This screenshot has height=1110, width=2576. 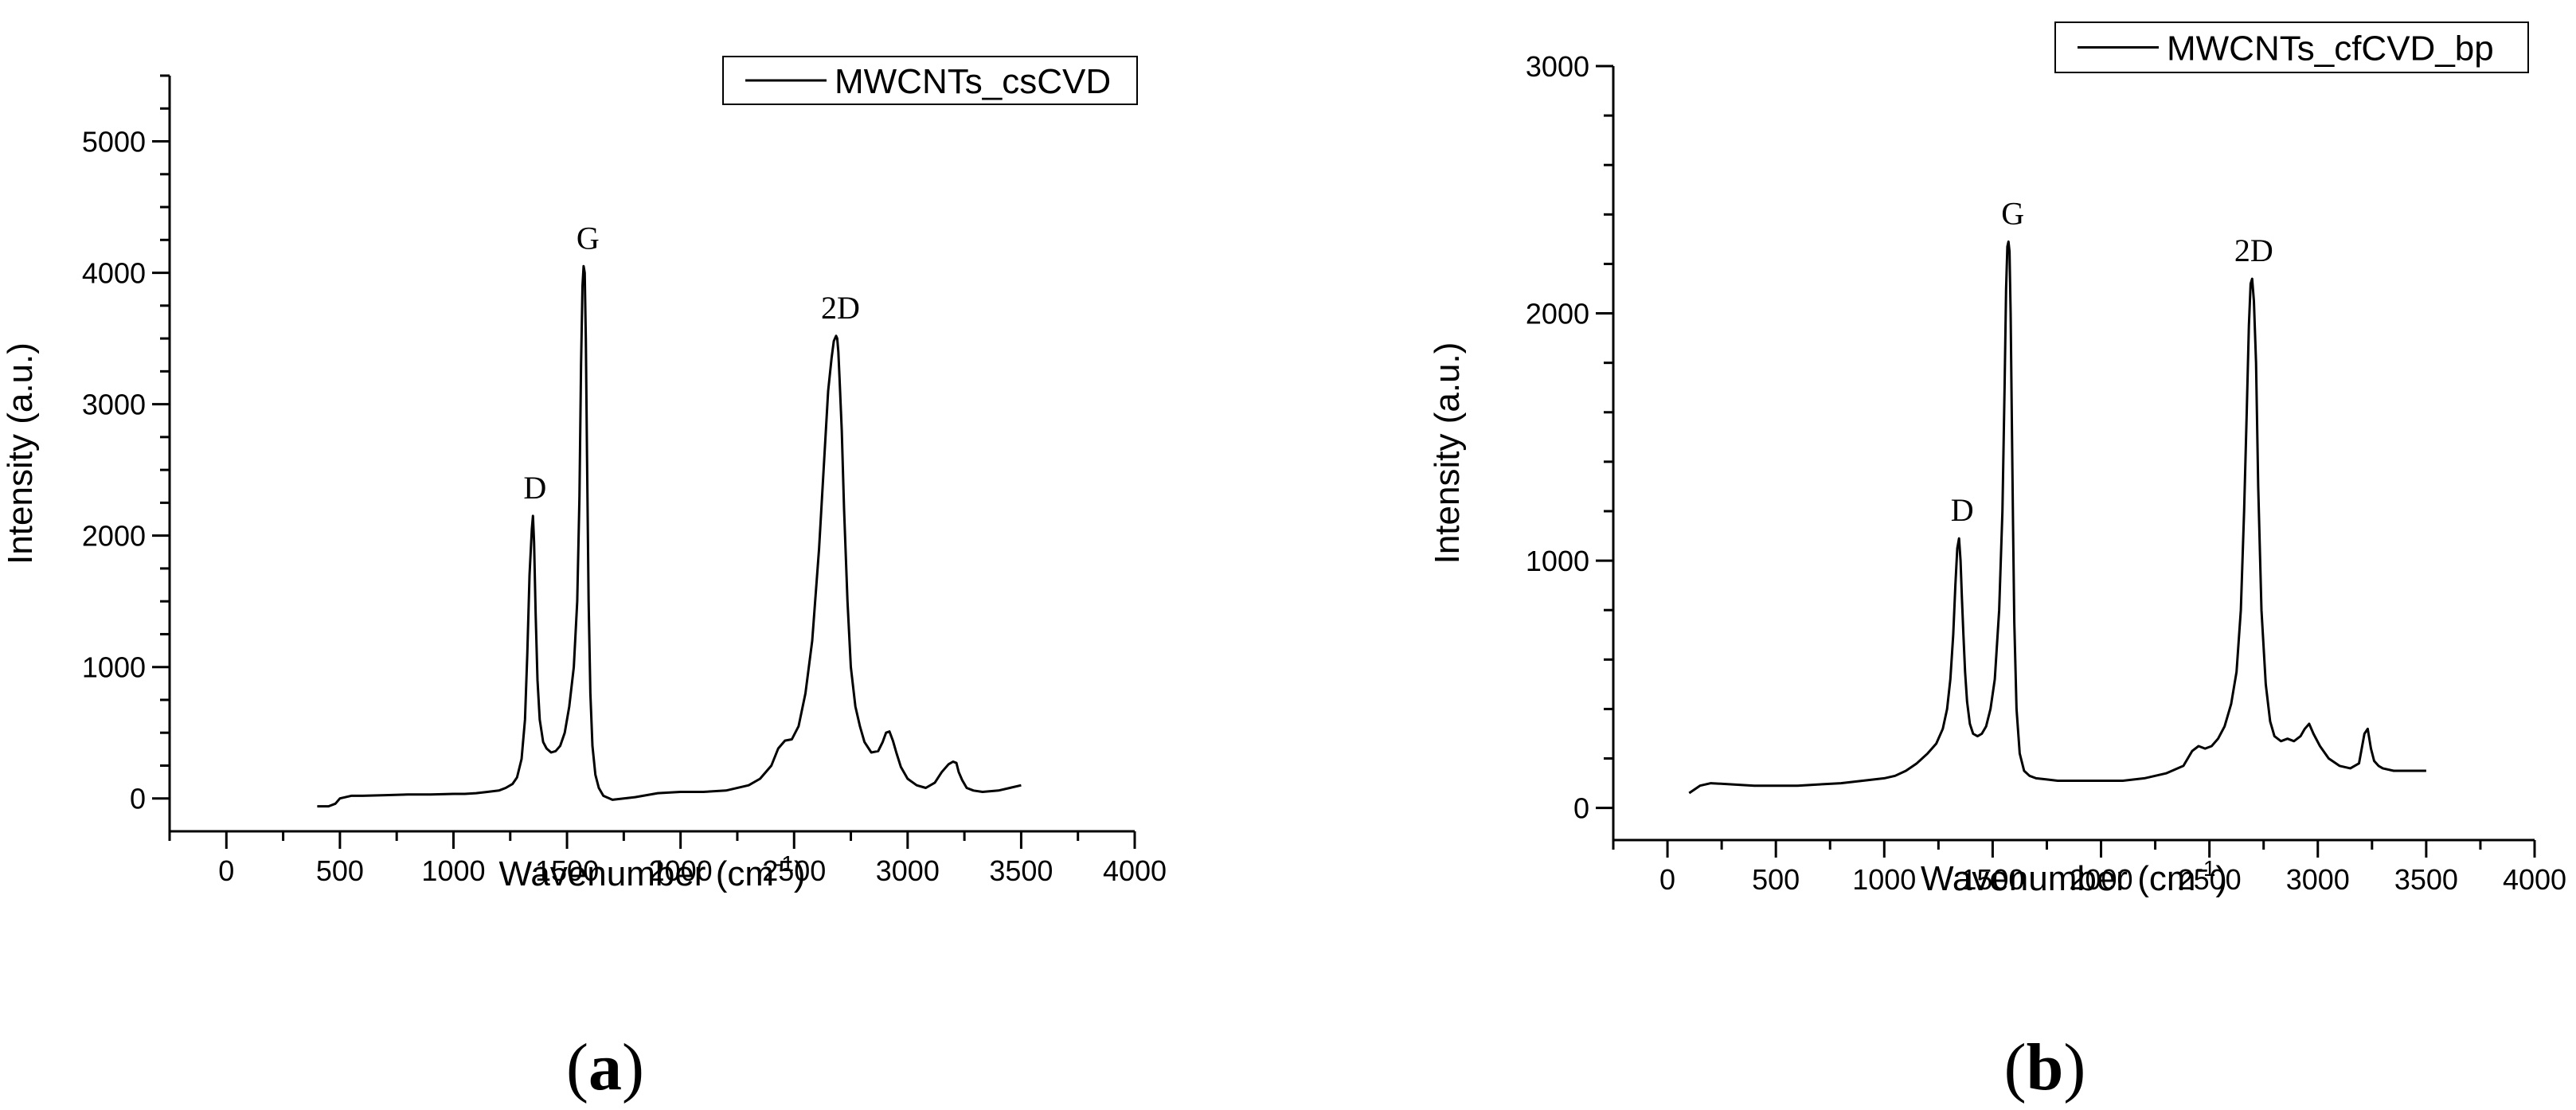 What do you see at coordinates (114, 273) in the screenshot?
I see `y-tick-label: 4000` at bounding box center [114, 273].